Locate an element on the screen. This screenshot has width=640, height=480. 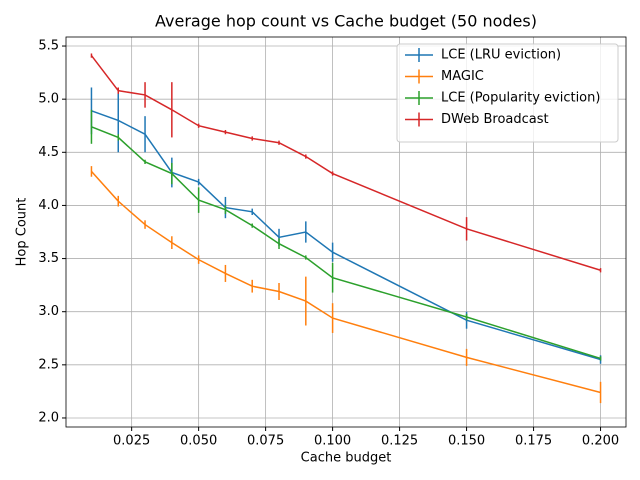
x-tick-label: 0.050 is located at coordinates (198, 441).